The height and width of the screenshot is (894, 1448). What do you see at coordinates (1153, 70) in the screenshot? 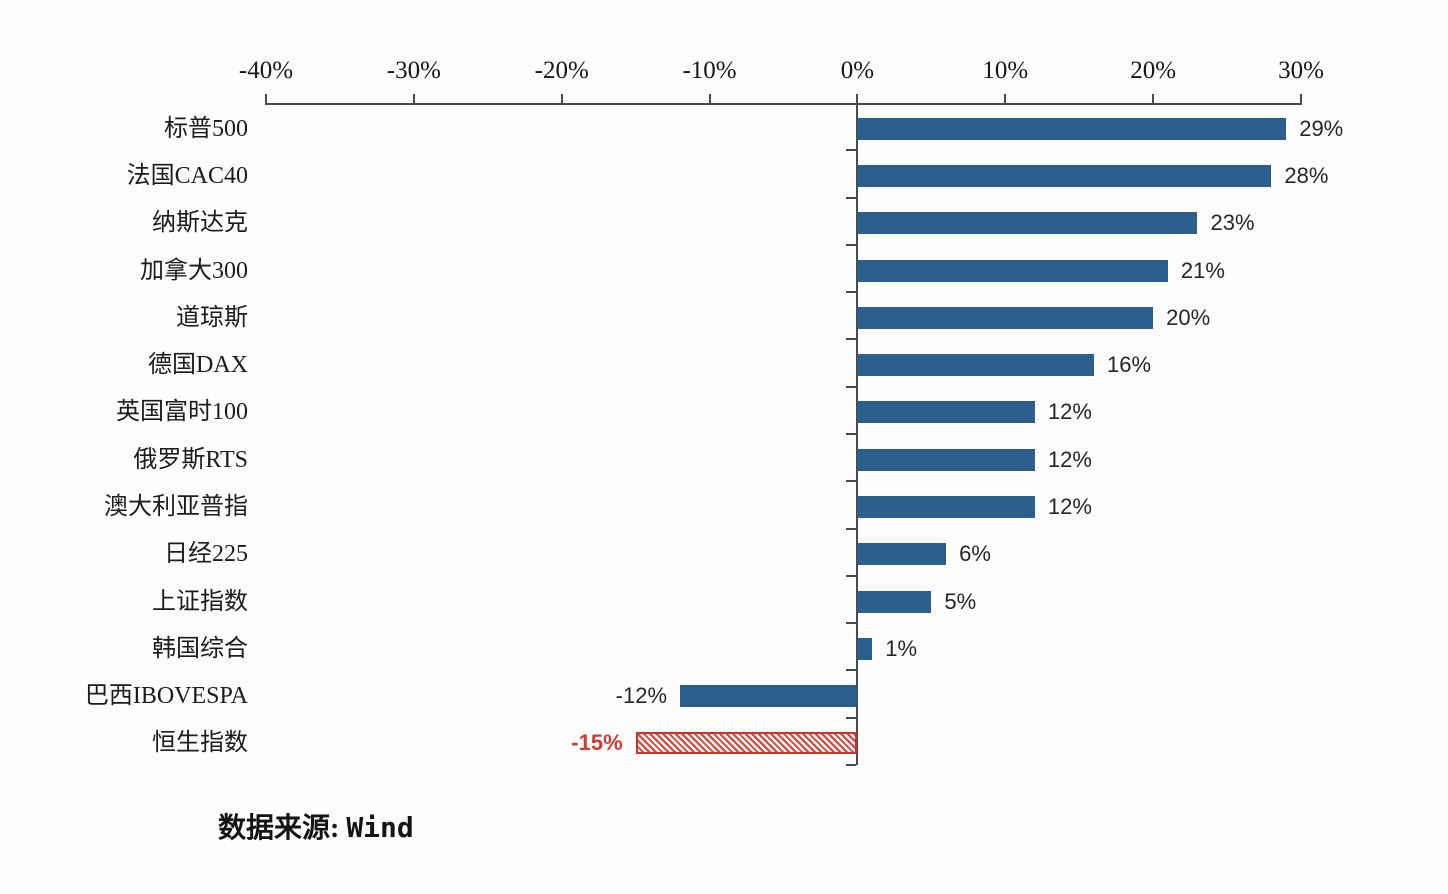
I see `x-tick-label: 20%` at bounding box center [1153, 70].